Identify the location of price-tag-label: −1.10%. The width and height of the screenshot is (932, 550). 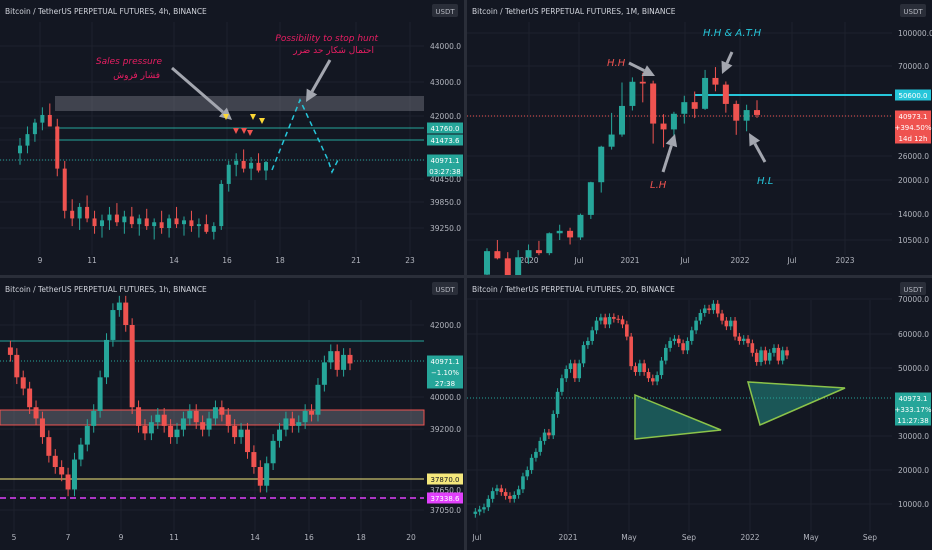
(445, 373).